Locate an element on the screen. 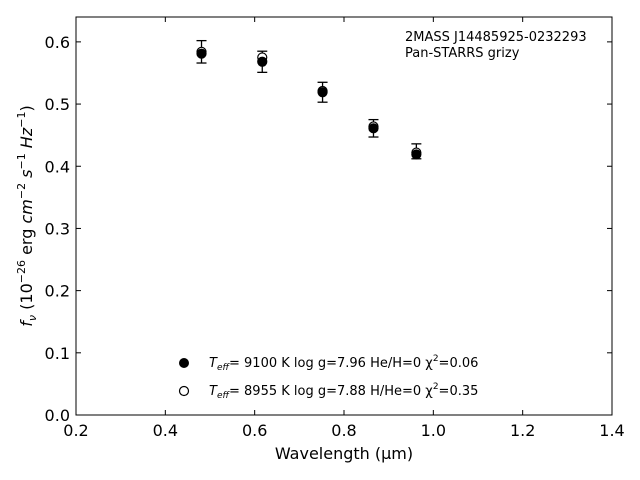 Image resolution: width=640 pixels, height=480 pixels. x-tick-label: 1.2 is located at coordinates (522, 430).